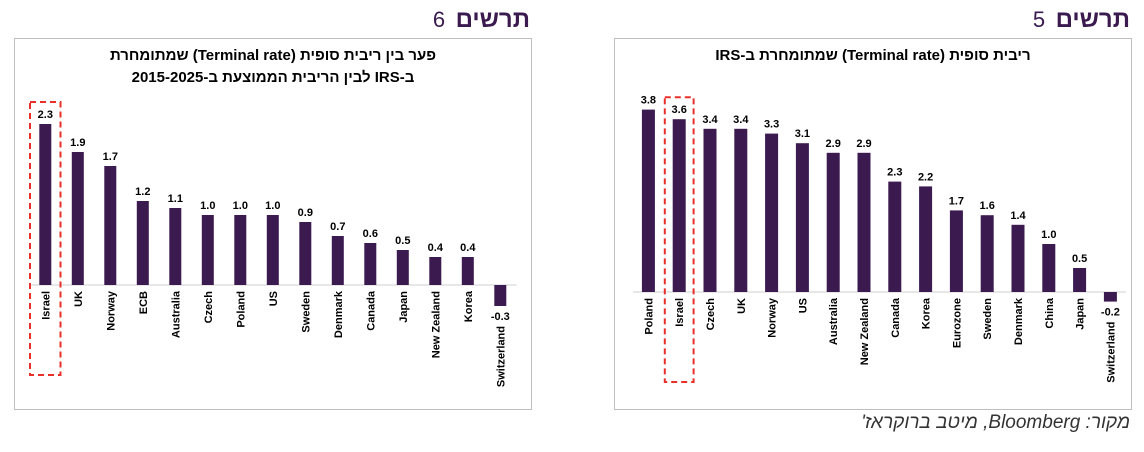  Describe the element at coordinates (648, 101) in the screenshot. I see `data-label: 3.8` at that location.